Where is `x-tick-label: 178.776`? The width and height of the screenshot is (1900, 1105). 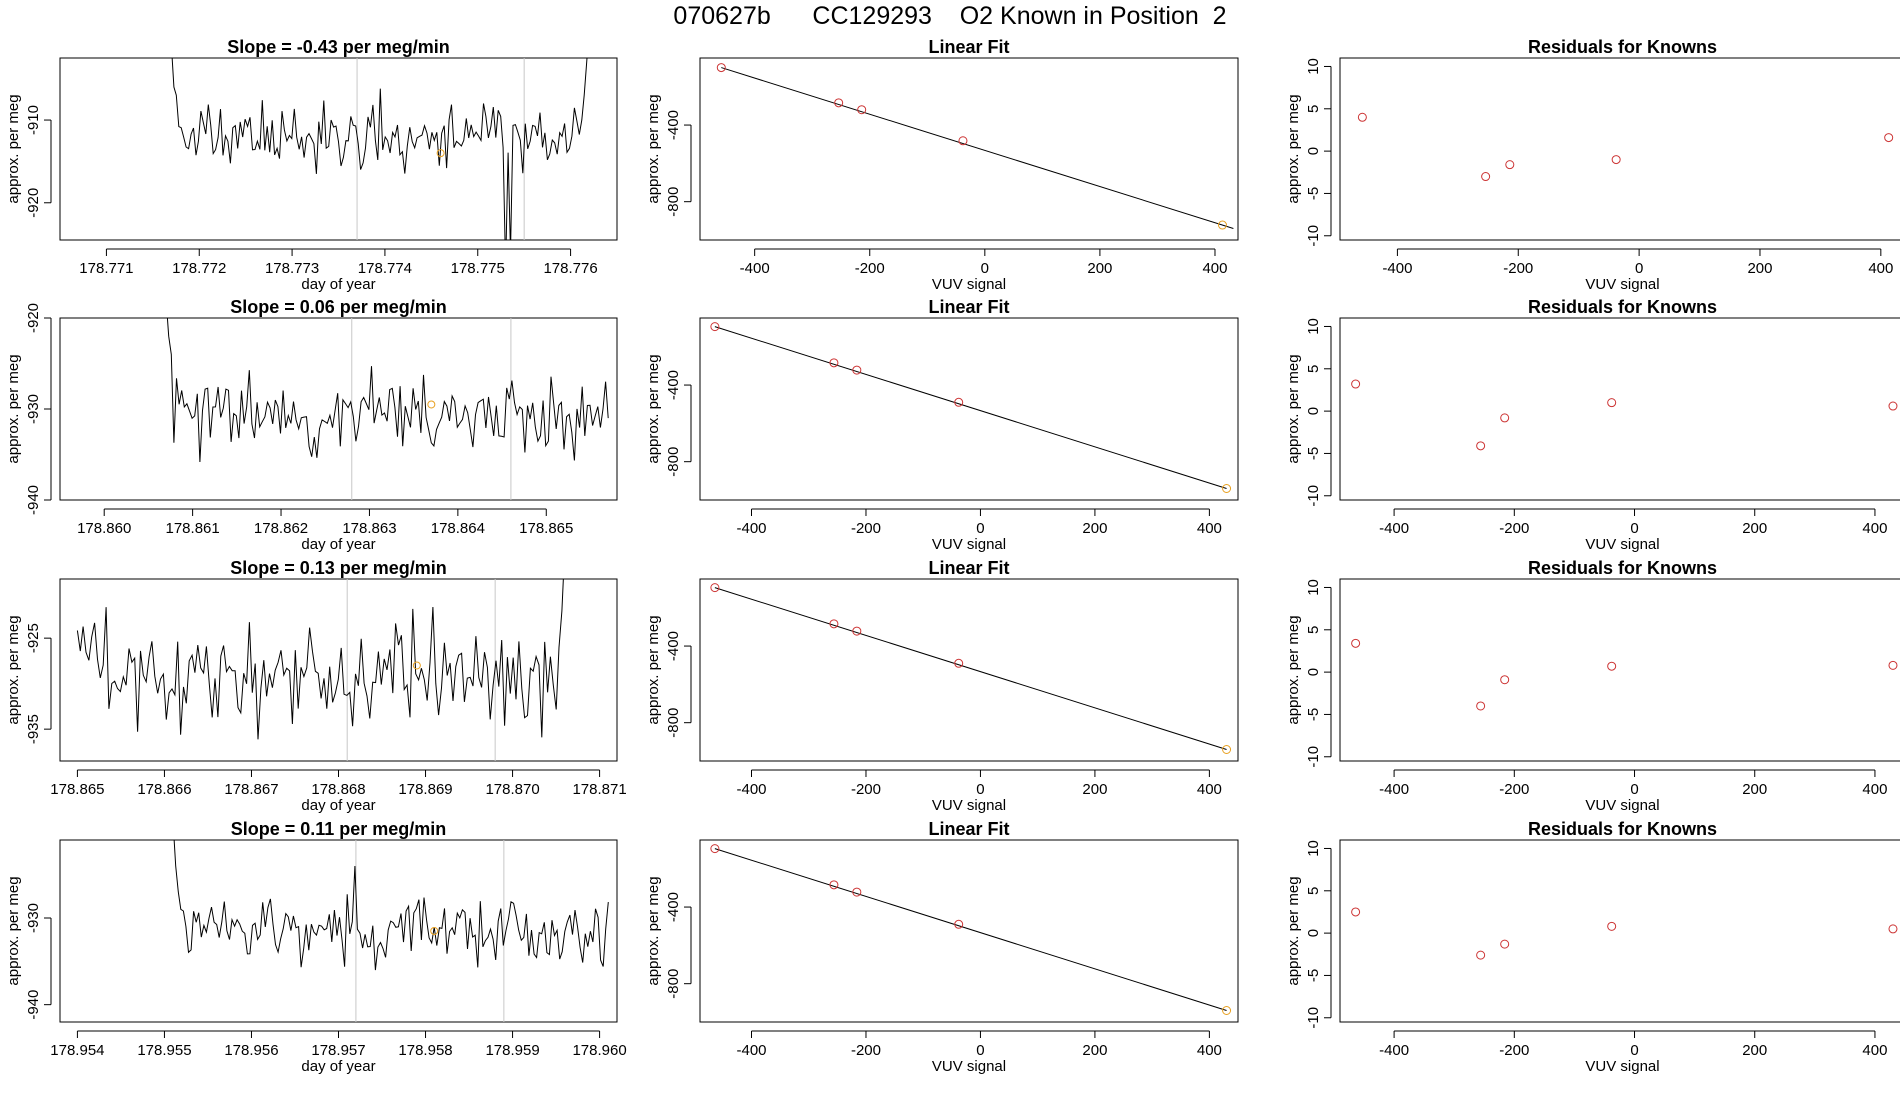 x-tick-label: 178.776 is located at coordinates (570, 268).